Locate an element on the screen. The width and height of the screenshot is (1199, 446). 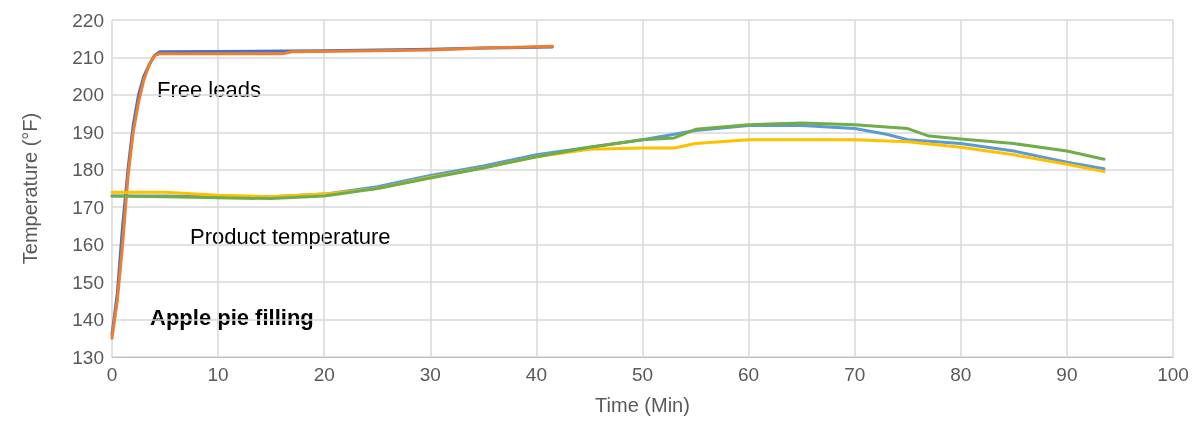
annotation: Free leads is located at coordinates (209, 89).